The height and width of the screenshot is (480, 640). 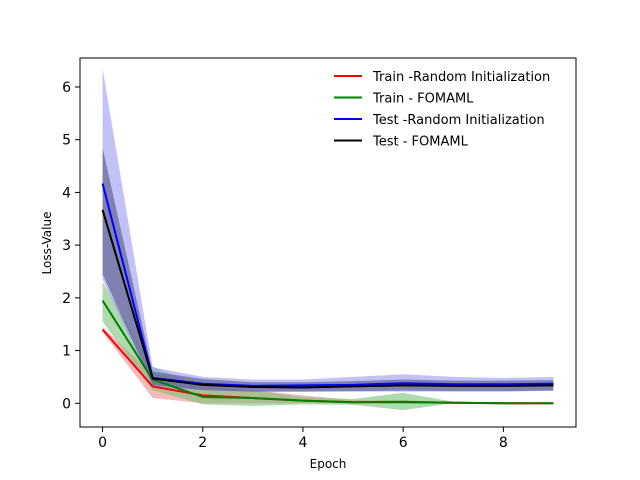 What do you see at coordinates (66, 141) in the screenshot?
I see `y-tick-label: 5` at bounding box center [66, 141].